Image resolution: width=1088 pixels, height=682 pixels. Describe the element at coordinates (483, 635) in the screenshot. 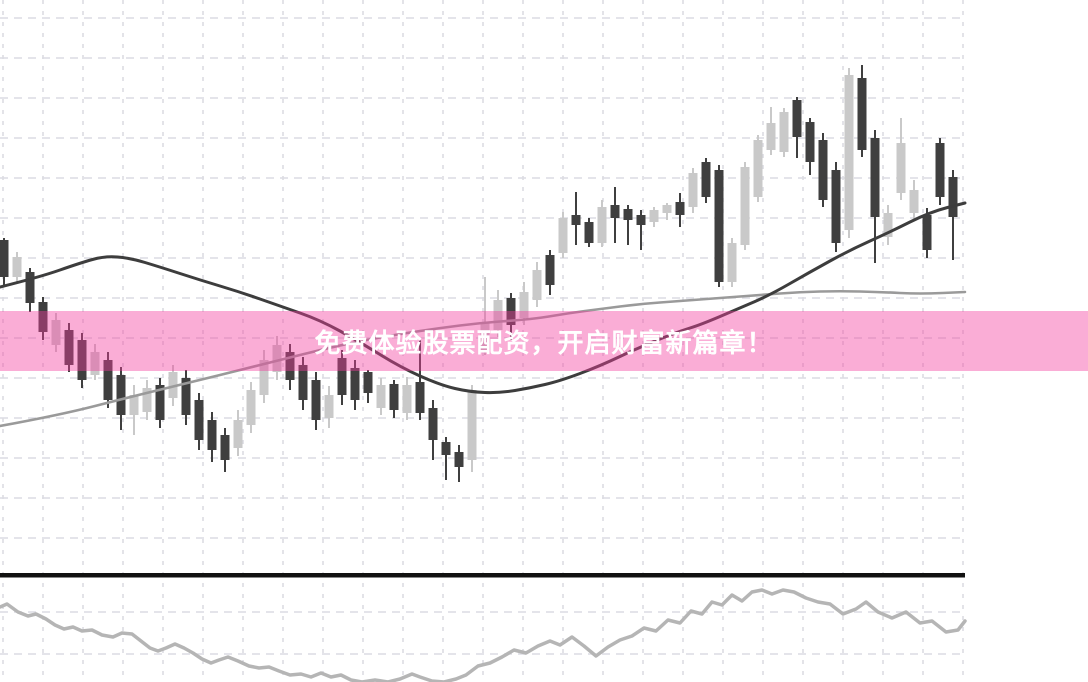

I see `indicator-line` at that location.